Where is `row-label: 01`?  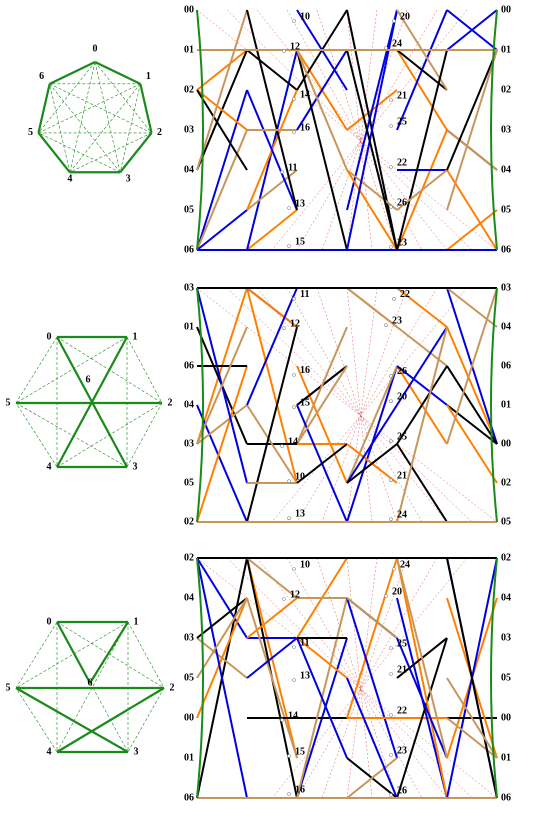 row-label: 01 is located at coordinates (506, 49).